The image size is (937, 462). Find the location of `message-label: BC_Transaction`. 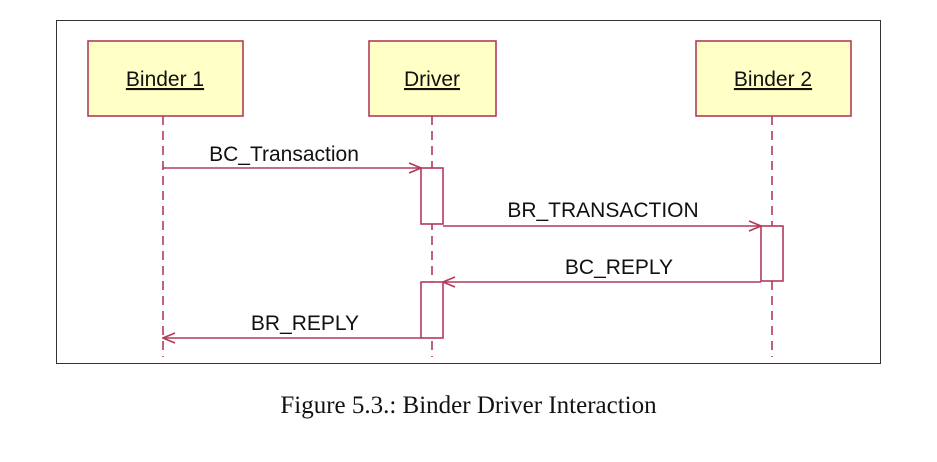

message-label: BC_Transaction is located at coordinates (284, 154).